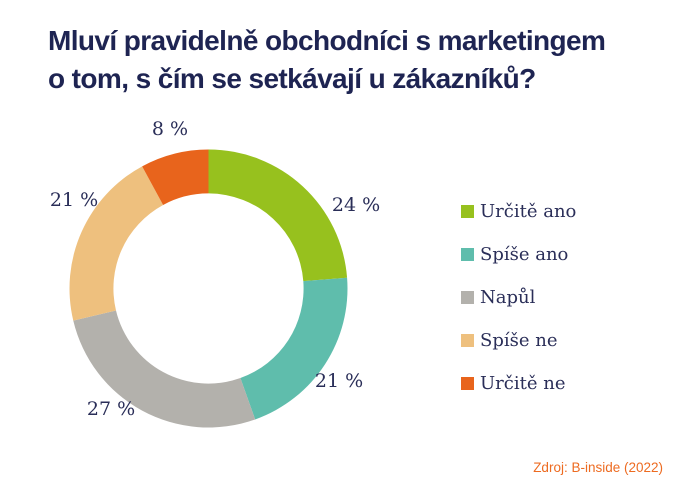  What do you see at coordinates (111, 409) in the screenshot?
I see `pct-label-napul: 27 %` at bounding box center [111, 409].